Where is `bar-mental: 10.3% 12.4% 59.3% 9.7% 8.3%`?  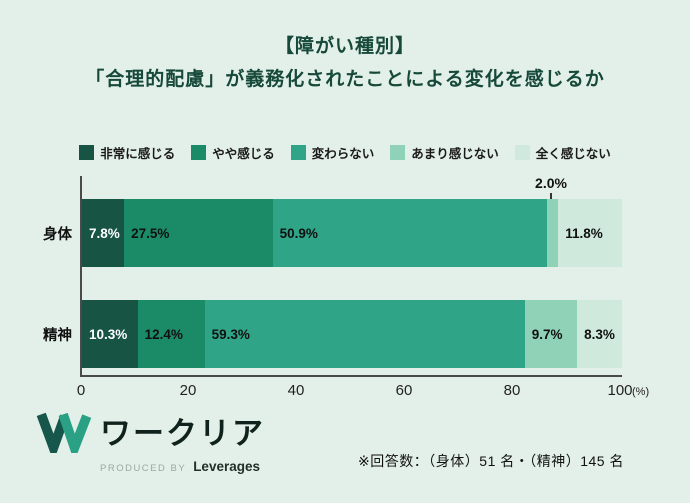
bar-mental: 10.3% 12.4% 59.3% 9.7% 8.3% is located at coordinates (352, 334).